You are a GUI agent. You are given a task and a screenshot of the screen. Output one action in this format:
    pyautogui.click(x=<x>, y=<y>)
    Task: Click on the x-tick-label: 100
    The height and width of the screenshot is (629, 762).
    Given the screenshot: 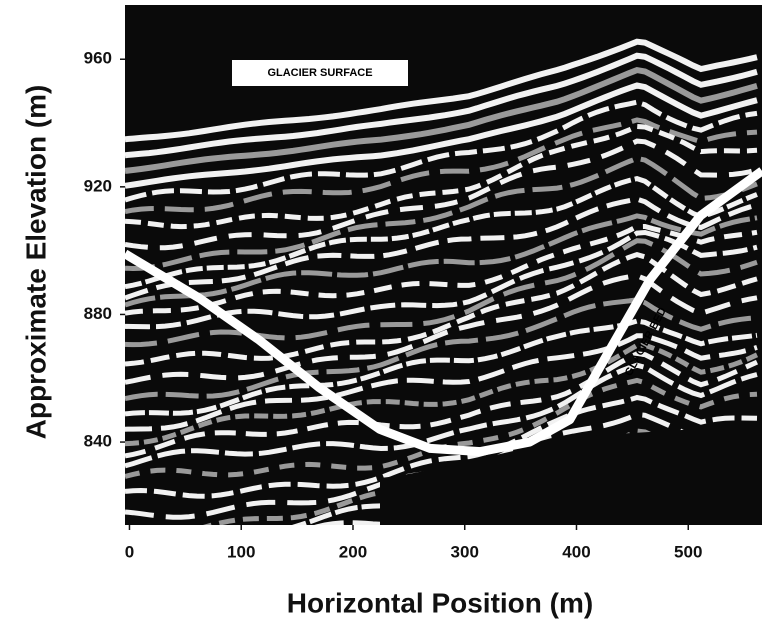 What is the action you would take?
    pyautogui.click(x=241, y=551)
    